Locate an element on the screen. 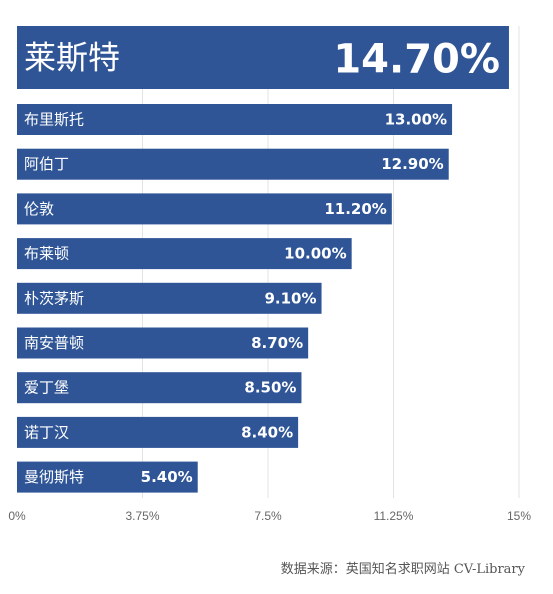 Image resolution: width=553 pixels, height=594 pixels. x-tick-label: 3.75% is located at coordinates (142, 516).